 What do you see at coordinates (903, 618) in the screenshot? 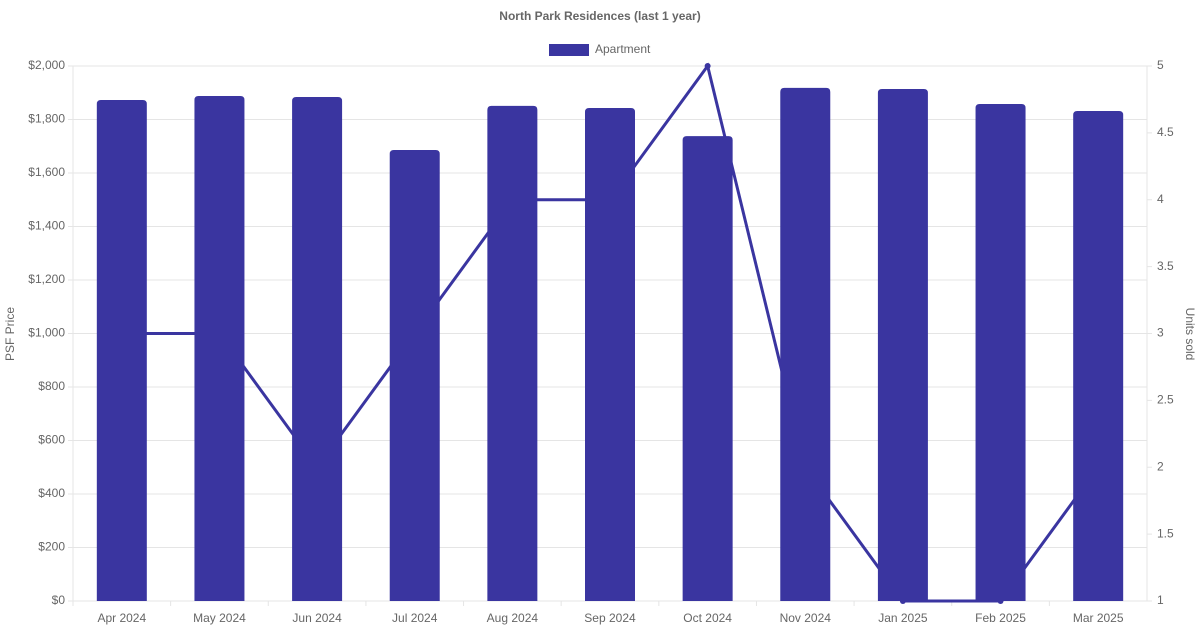
I see `x-tick-label: Jan 2025` at bounding box center [903, 618].